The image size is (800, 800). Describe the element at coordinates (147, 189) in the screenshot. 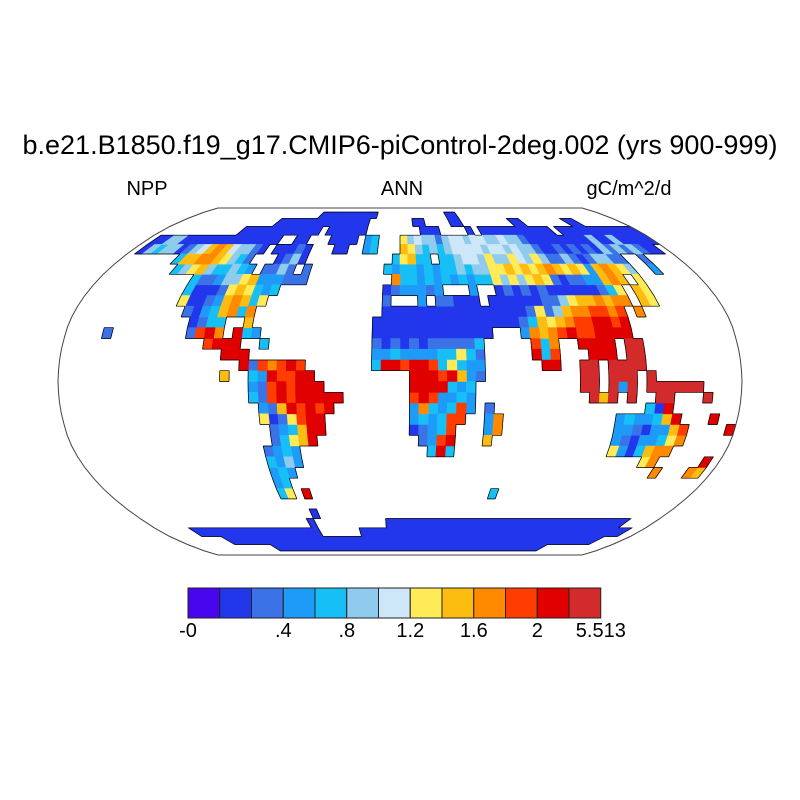

I see `variable-label: NPP` at that location.